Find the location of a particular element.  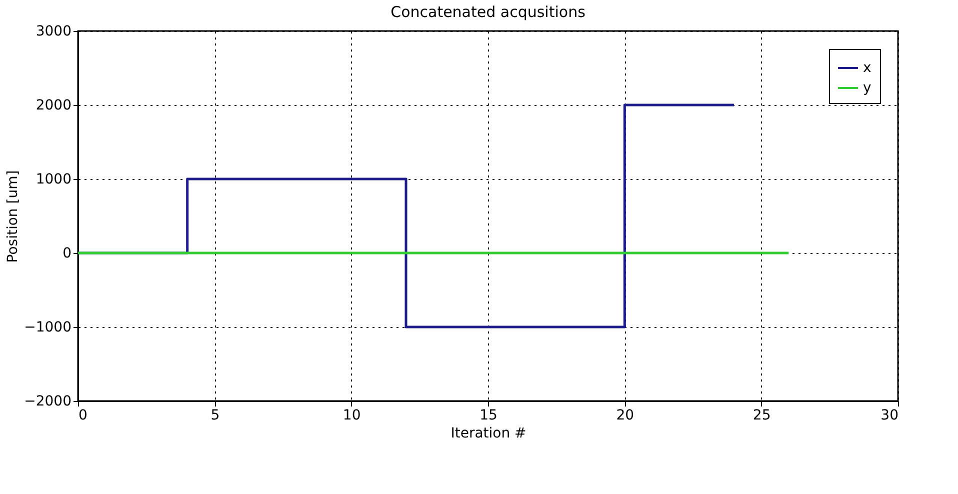

y-axis-title: Position [um] is located at coordinates (13, 216).